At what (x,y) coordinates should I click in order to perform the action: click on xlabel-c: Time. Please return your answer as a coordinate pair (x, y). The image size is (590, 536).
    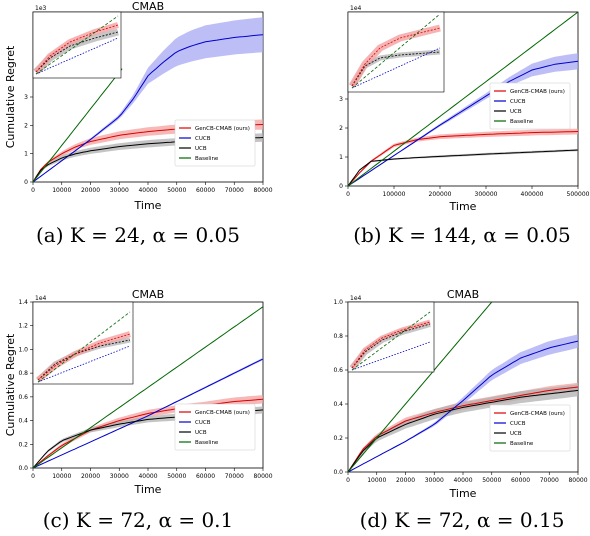
    Looking at the image, I should click on (148, 489).